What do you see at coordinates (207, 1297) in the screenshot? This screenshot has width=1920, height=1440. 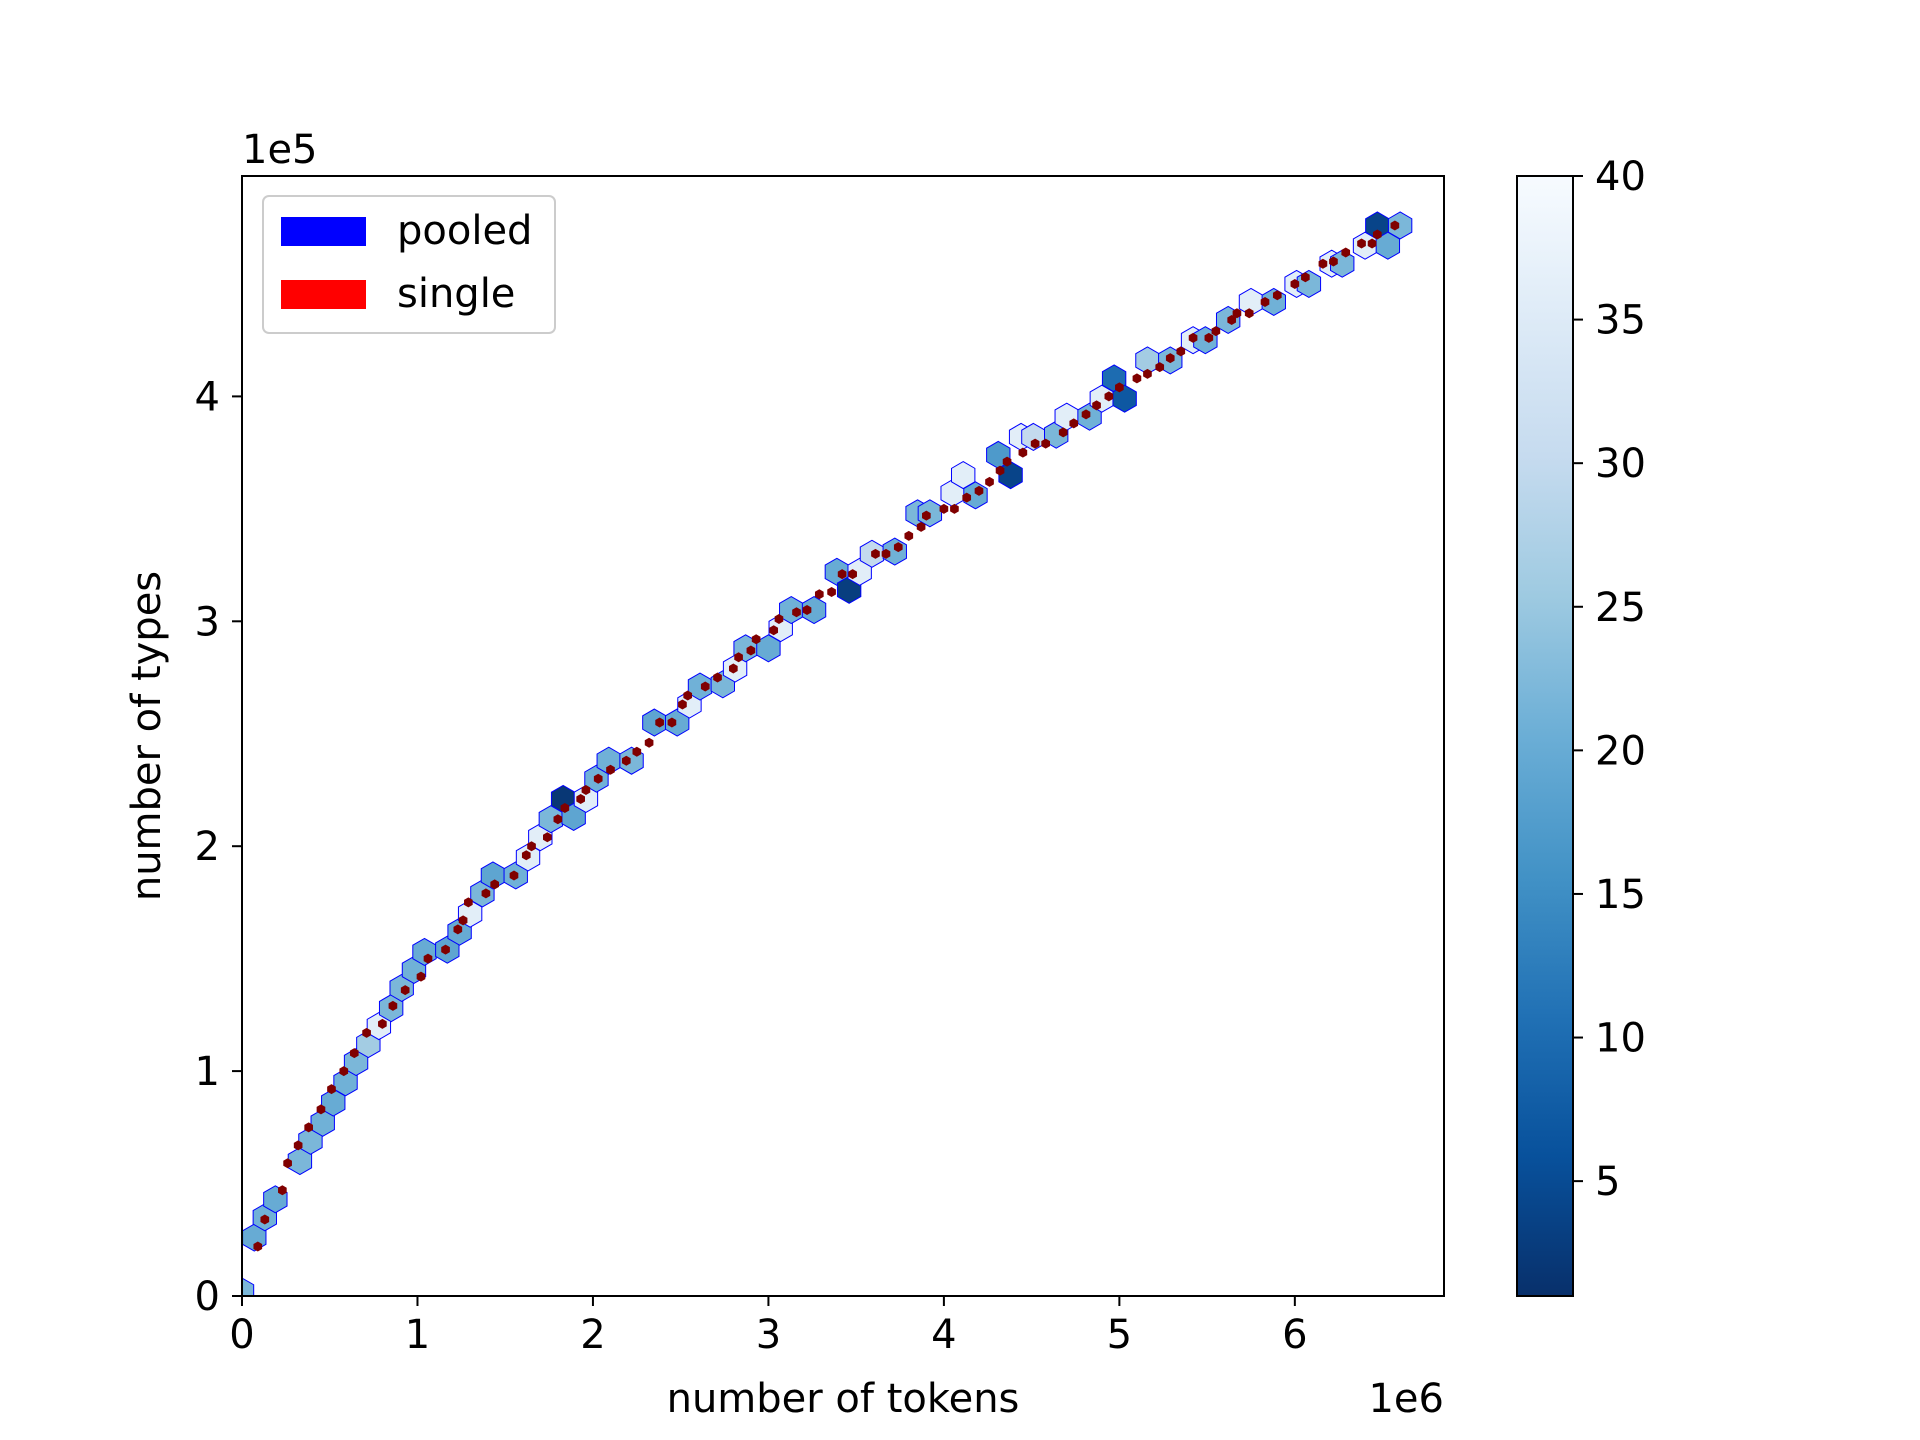 I see `y-tick-label: 0` at bounding box center [207, 1297].